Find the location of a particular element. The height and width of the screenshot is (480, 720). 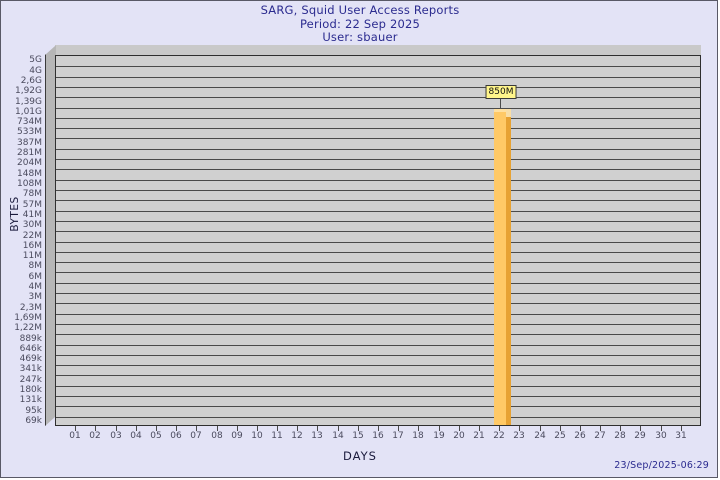

x-axis-tick: 02 is located at coordinates (95, 436).